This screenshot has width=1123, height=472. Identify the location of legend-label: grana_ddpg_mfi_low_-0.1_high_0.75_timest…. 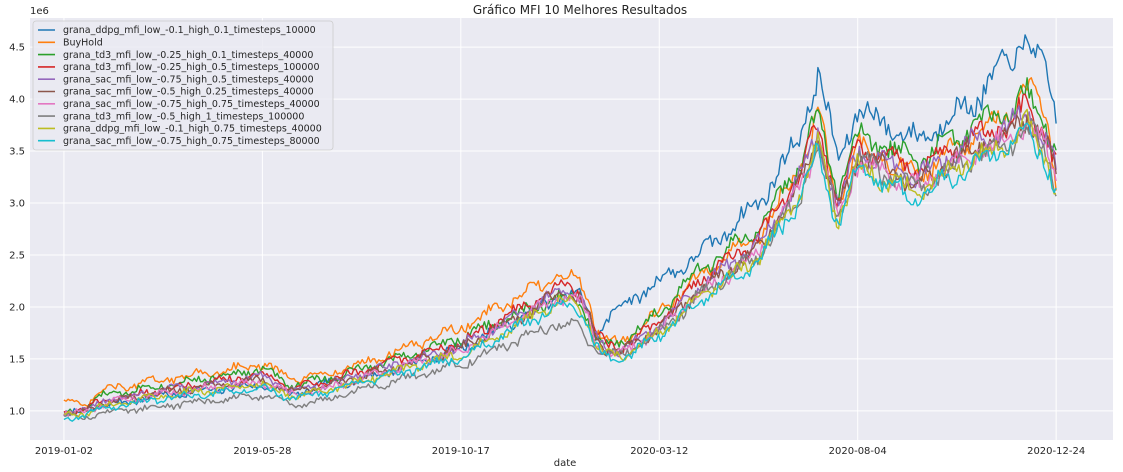
(192, 129).